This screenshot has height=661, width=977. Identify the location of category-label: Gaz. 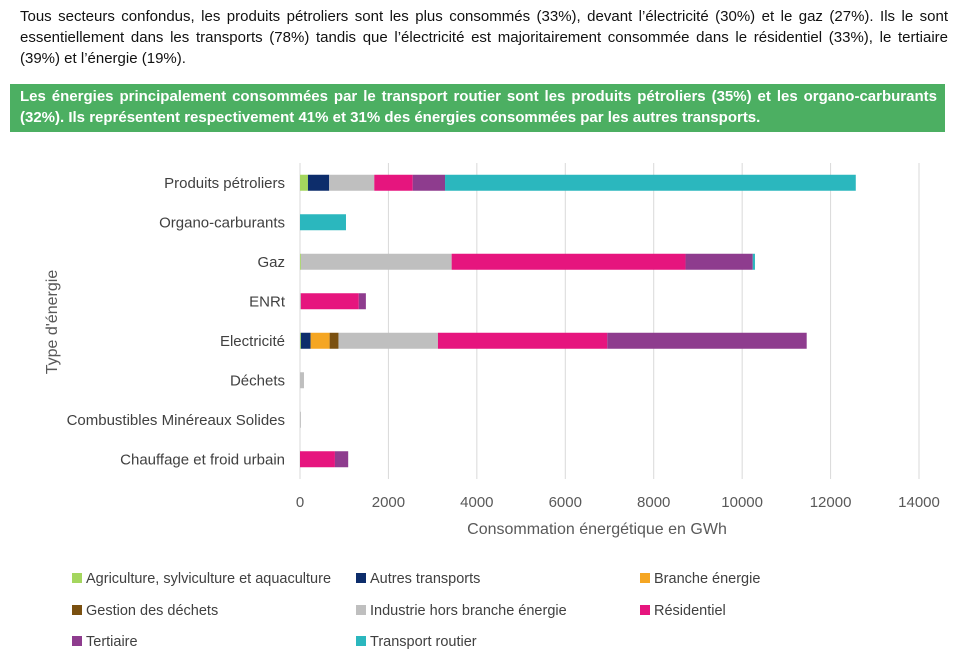
(271, 262).